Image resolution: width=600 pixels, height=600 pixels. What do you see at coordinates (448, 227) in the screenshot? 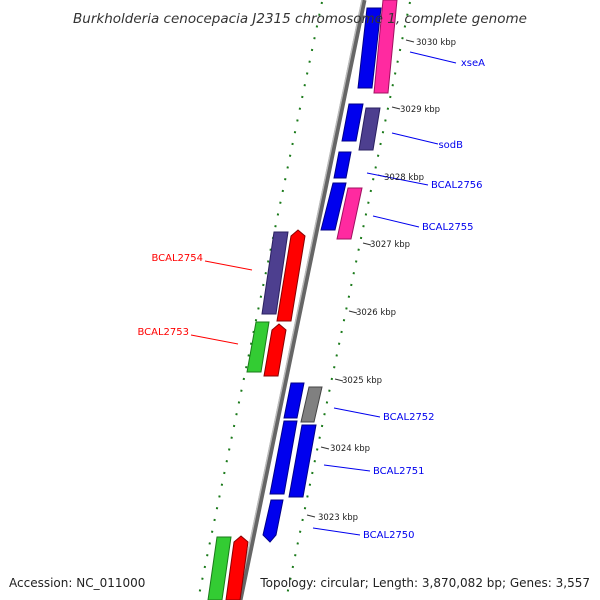
I see `gene-label-BCAL2755: BCAL2755` at bounding box center [448, 227].